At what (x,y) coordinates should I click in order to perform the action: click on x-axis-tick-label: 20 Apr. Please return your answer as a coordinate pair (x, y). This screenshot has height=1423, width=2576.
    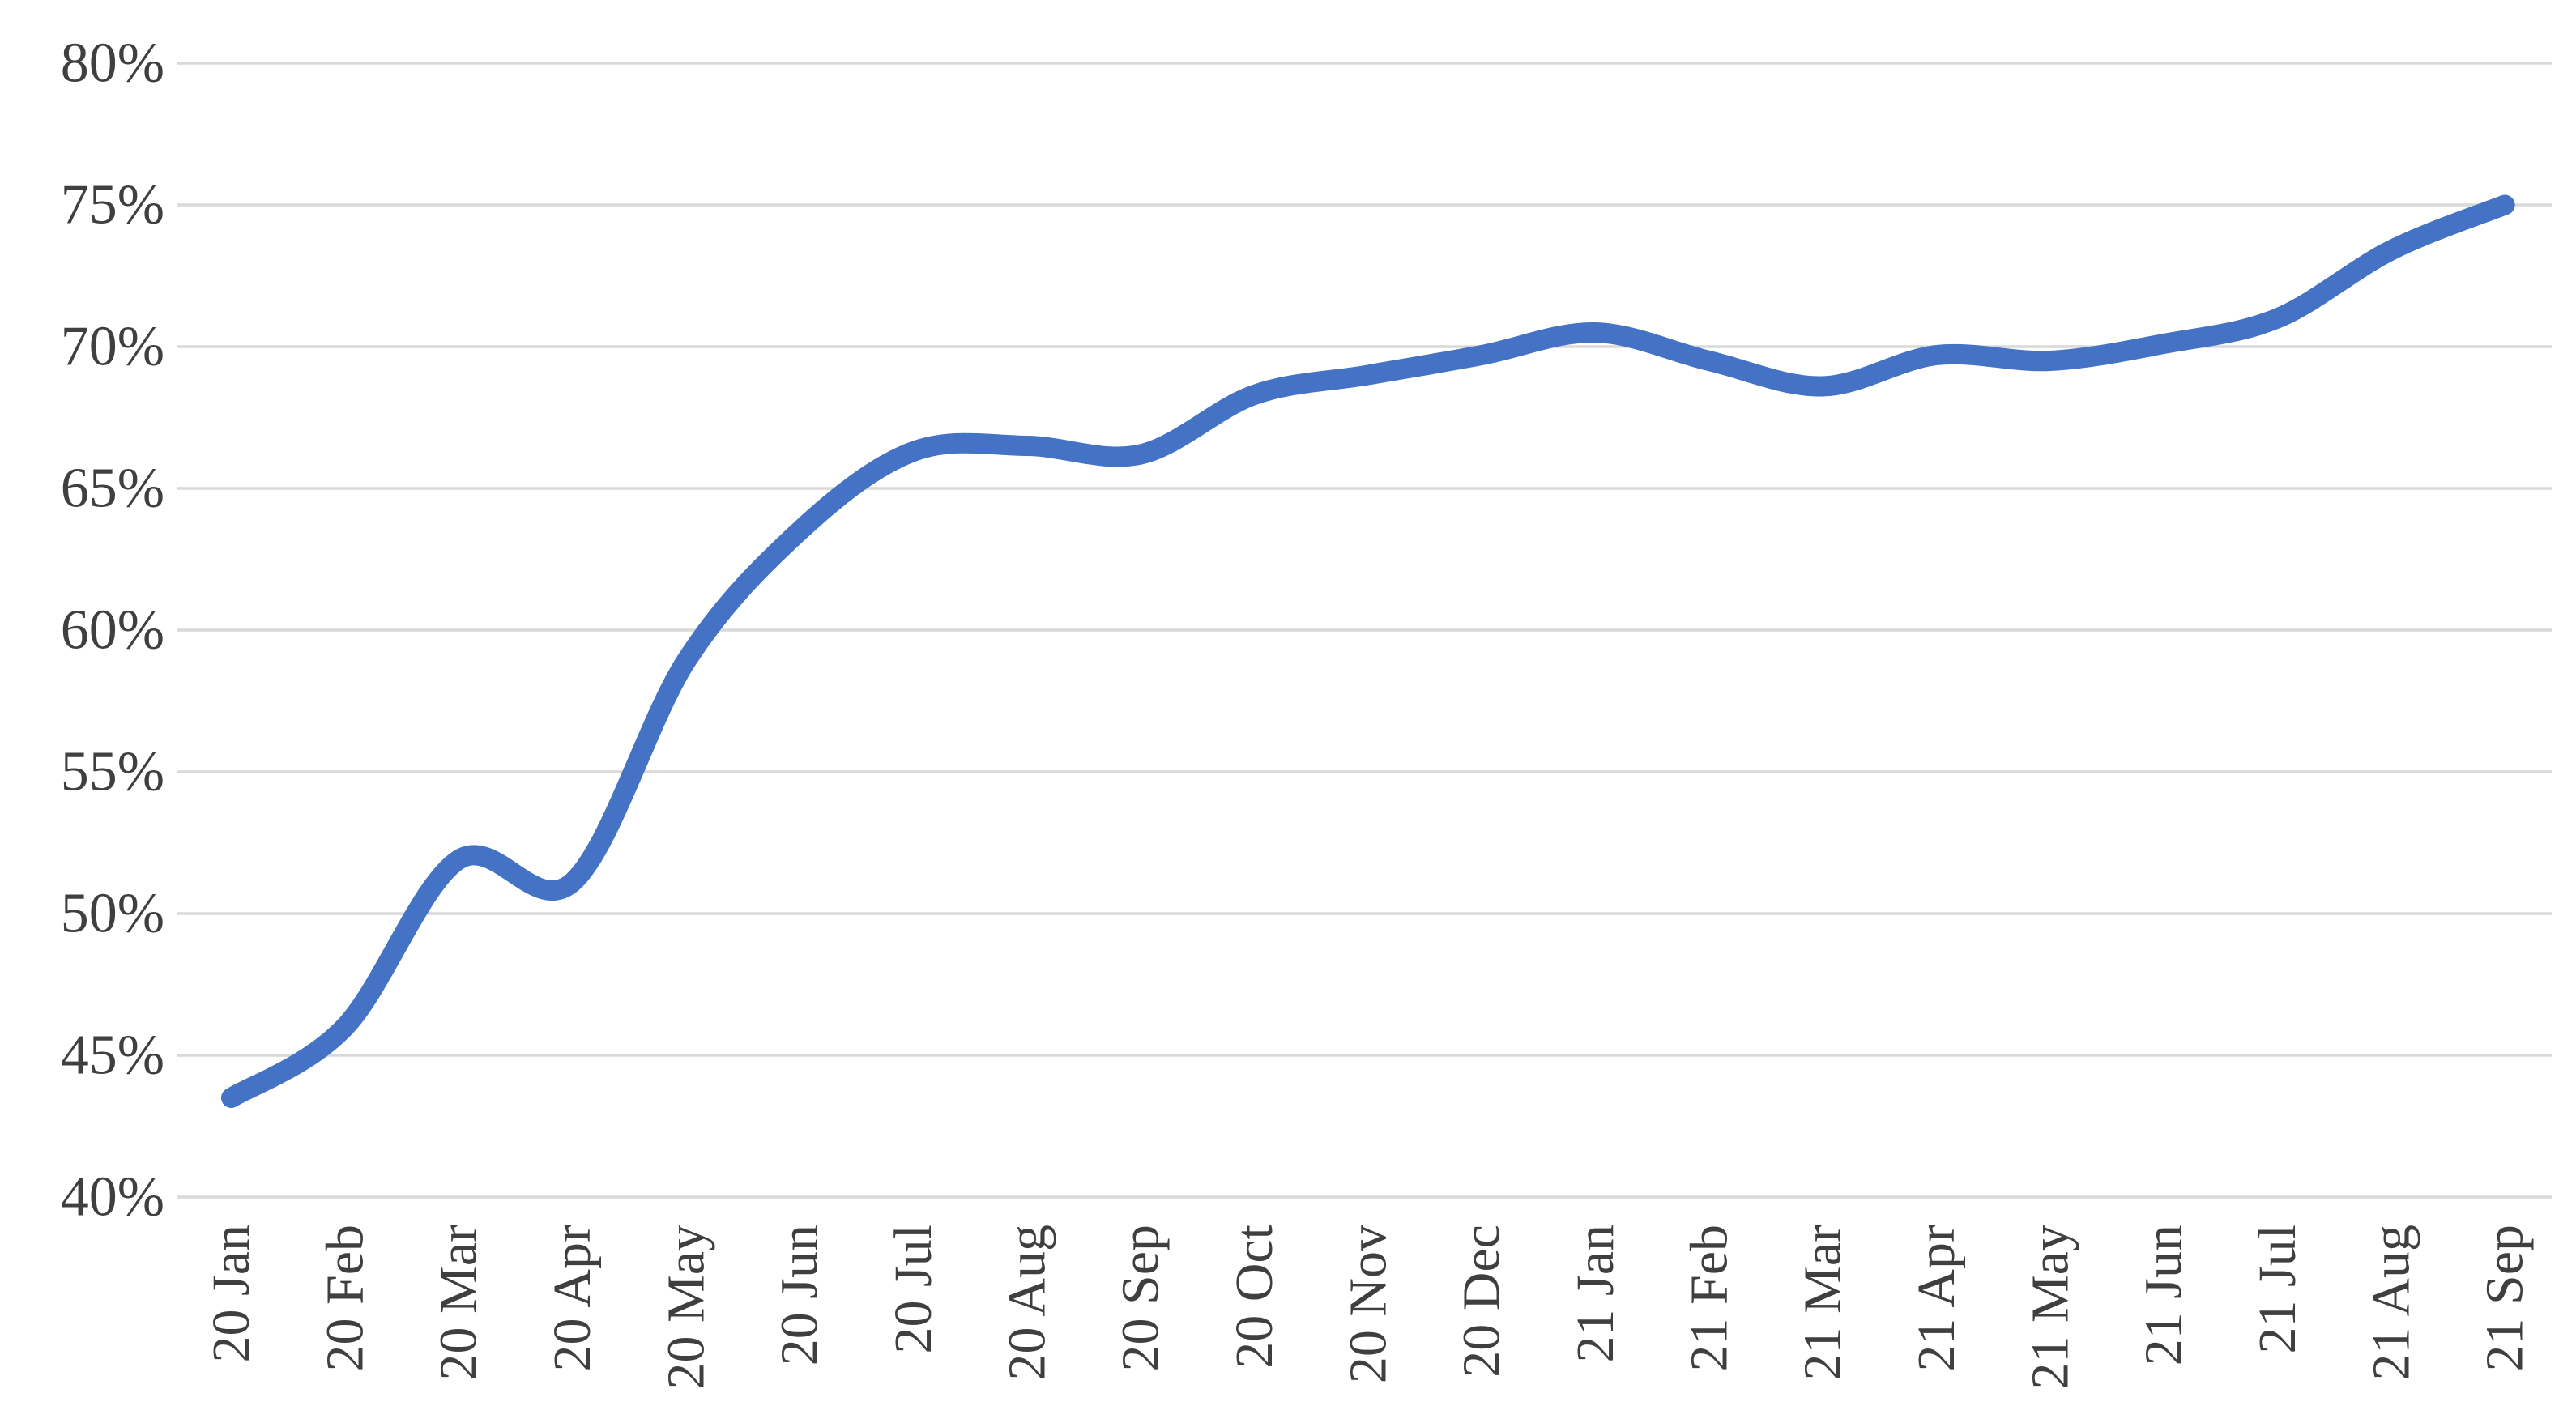
    Looking at the image, I should click on (572, 1299).